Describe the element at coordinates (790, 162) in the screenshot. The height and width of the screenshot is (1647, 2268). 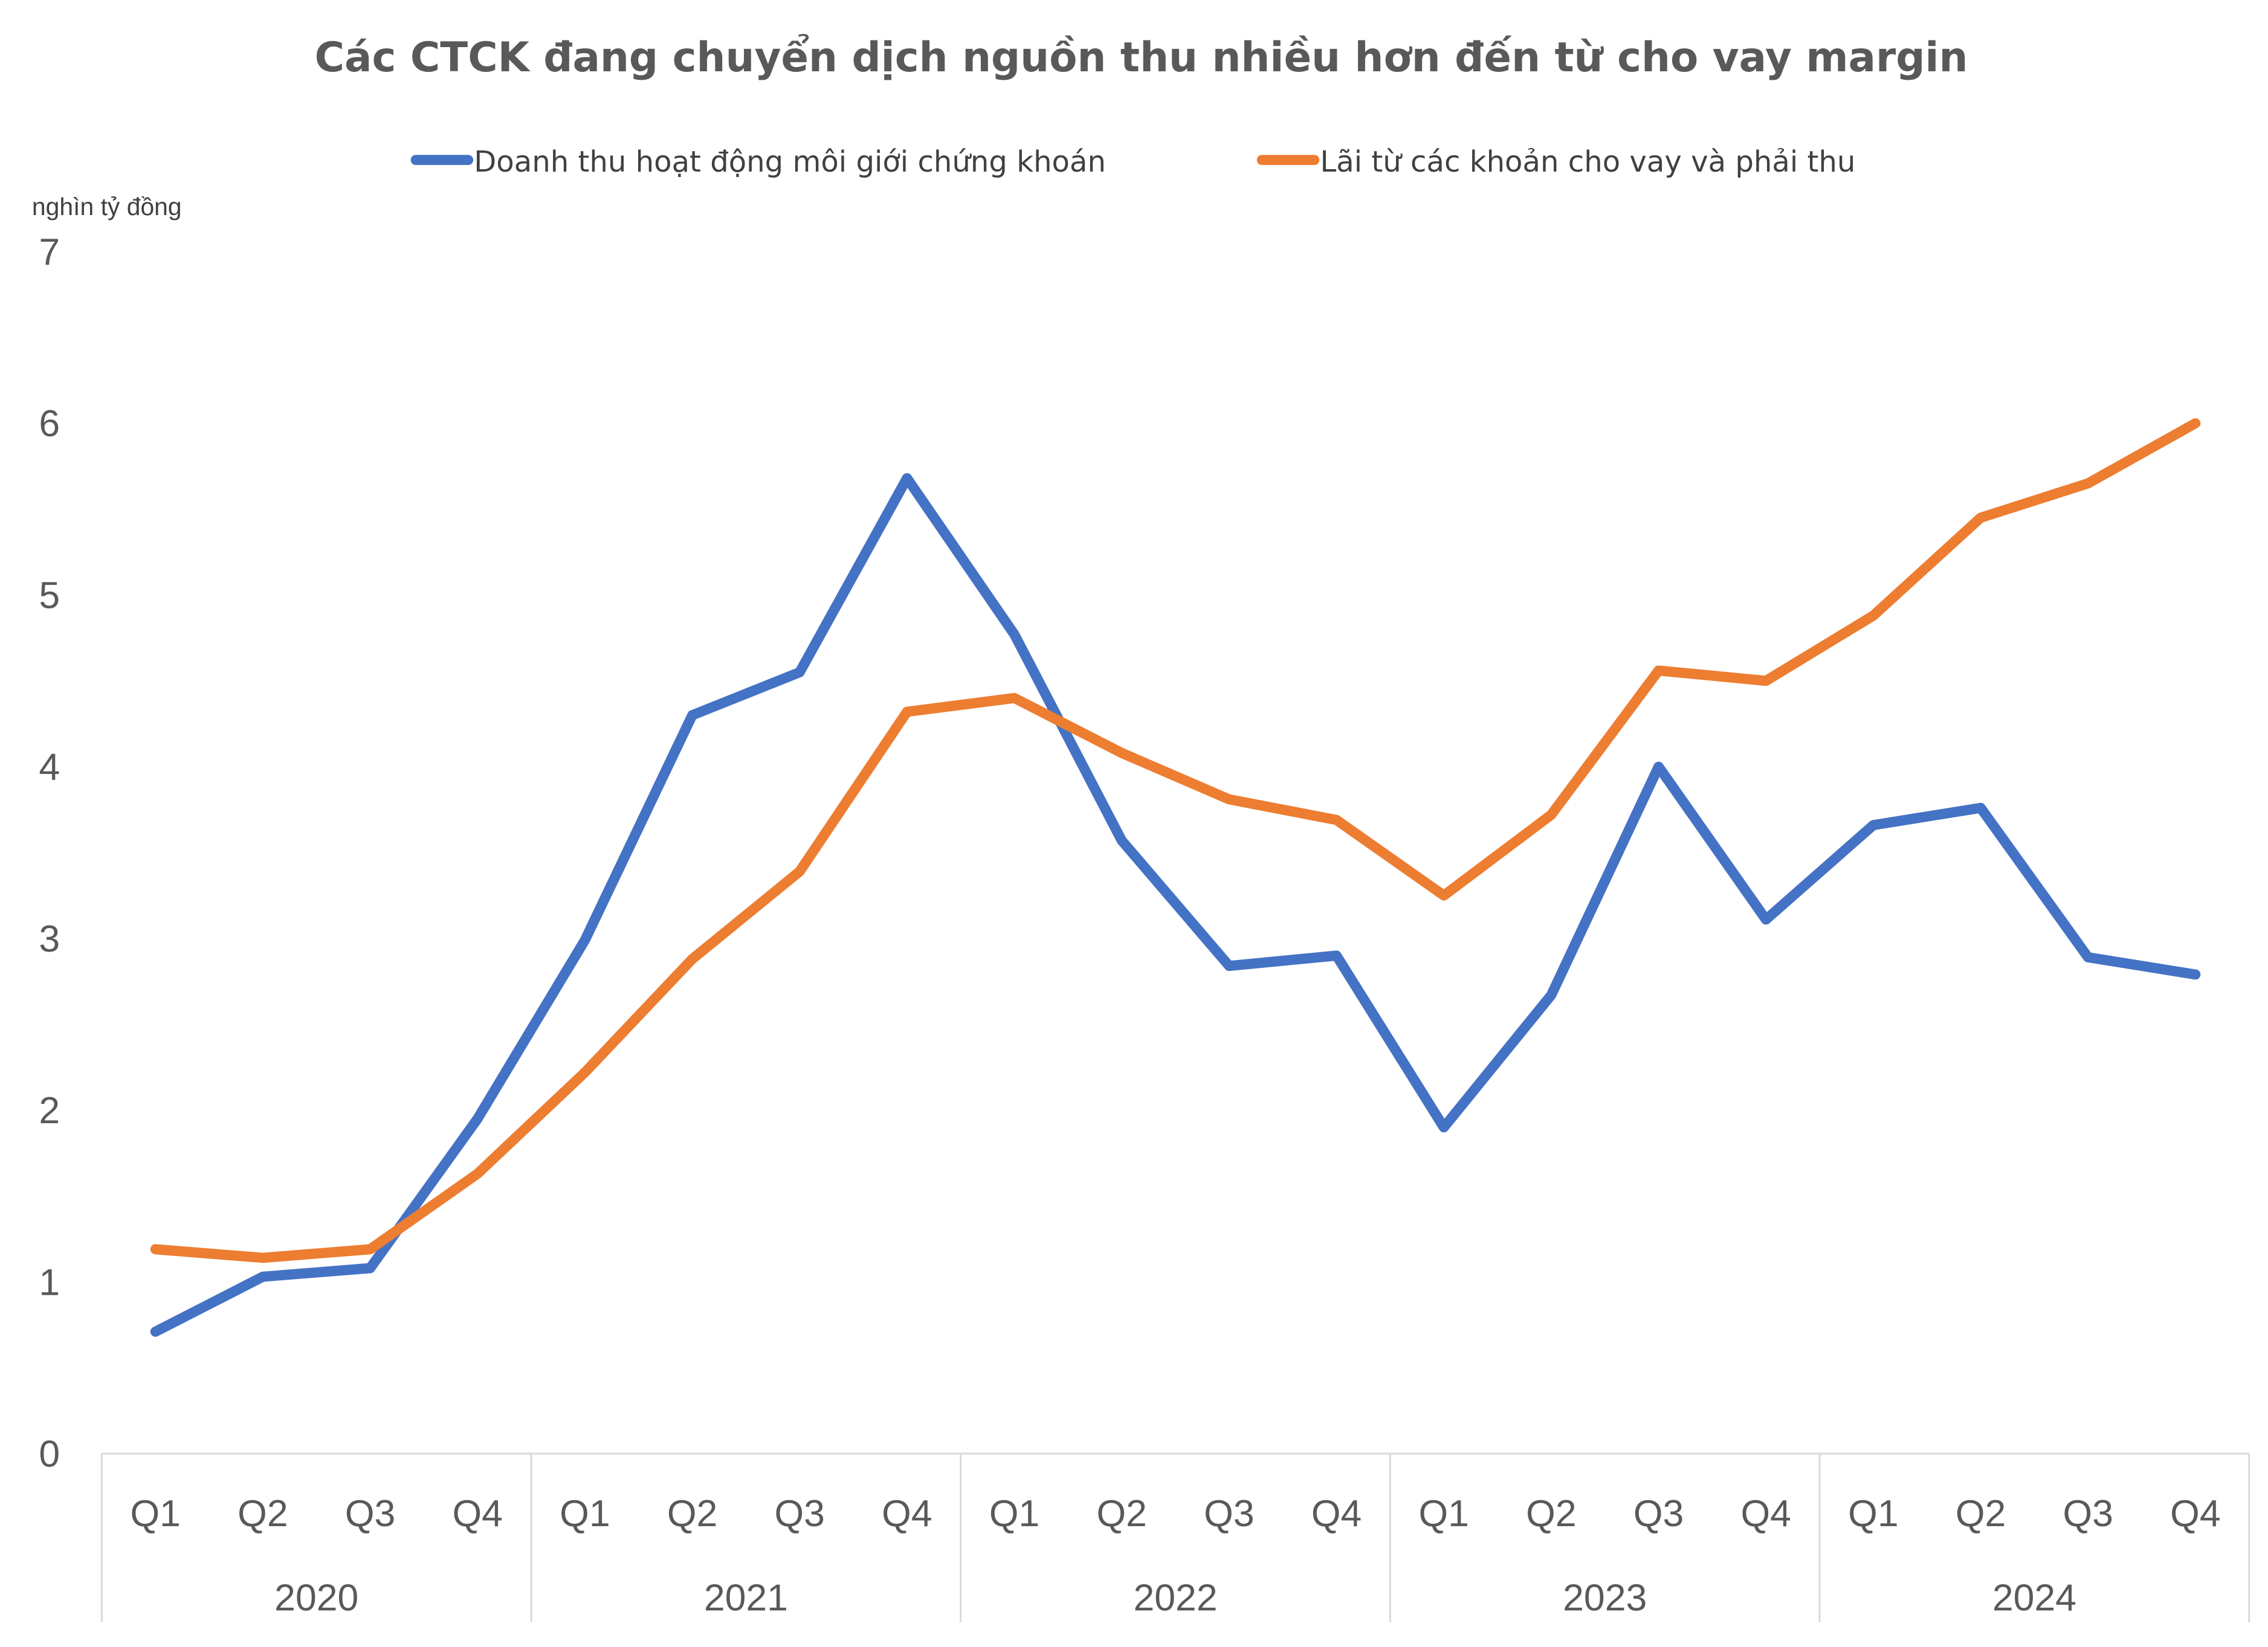
I see `legend-label-brokerage: Doanh thu hoạt động môi giới chứng khoán` at that location.